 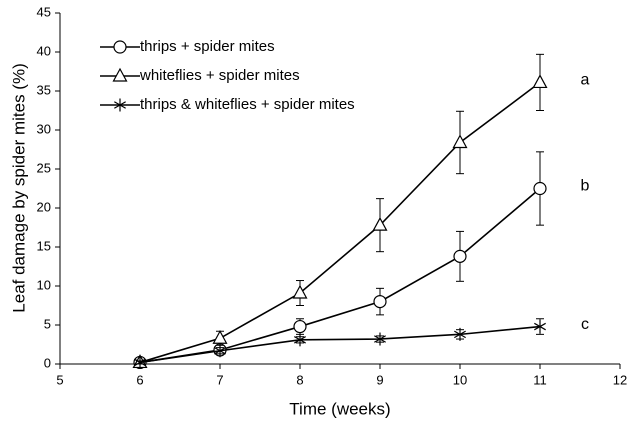 What do you see at coordinates (44, 284) in the screenshot?
I see `y-tick-label: 10` at bounding box center [44, 284].